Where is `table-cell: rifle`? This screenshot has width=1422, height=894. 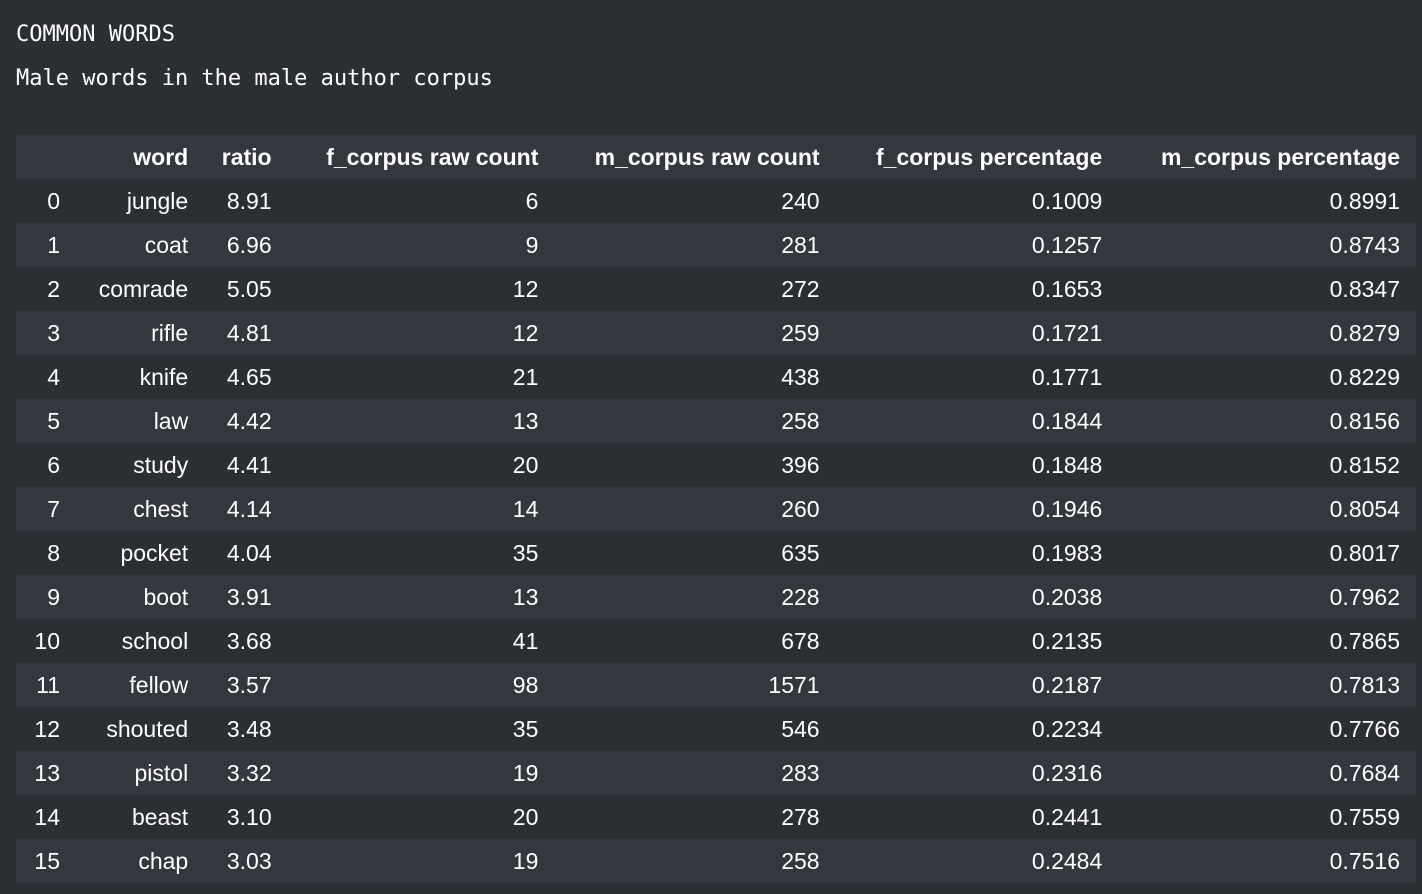 table-cell: rifle is located at coordinates (170, 332).